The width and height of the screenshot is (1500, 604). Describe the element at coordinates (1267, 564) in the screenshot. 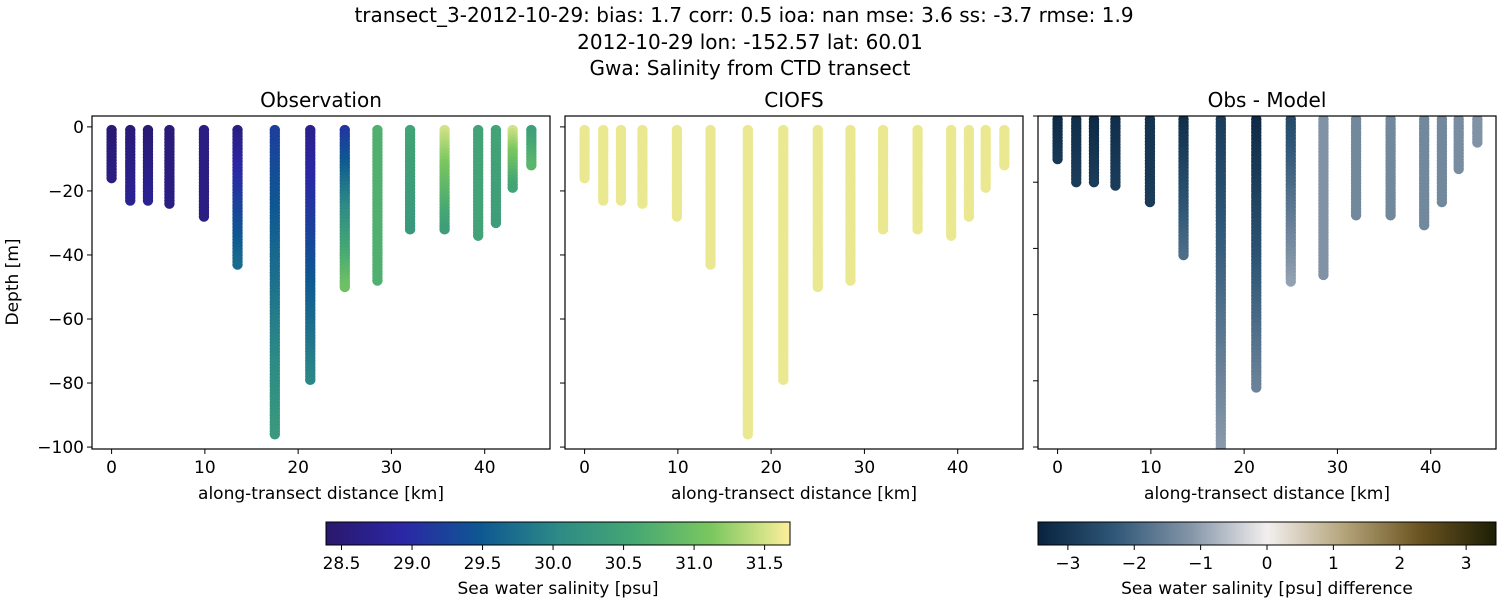

I see `colorbar-tick-label: 0` at that location.